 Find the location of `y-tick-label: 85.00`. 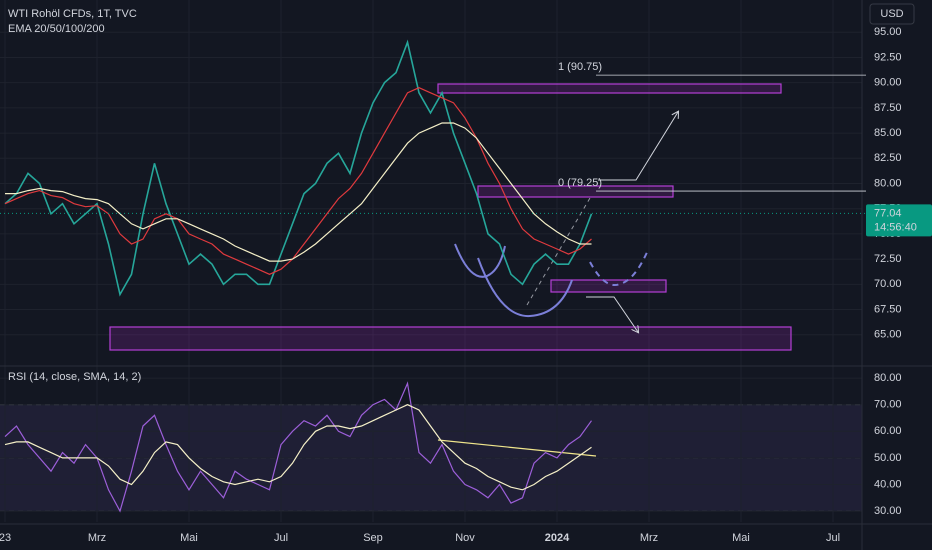

y-tick-label: 85.00 is located at coordinates (888, 133).